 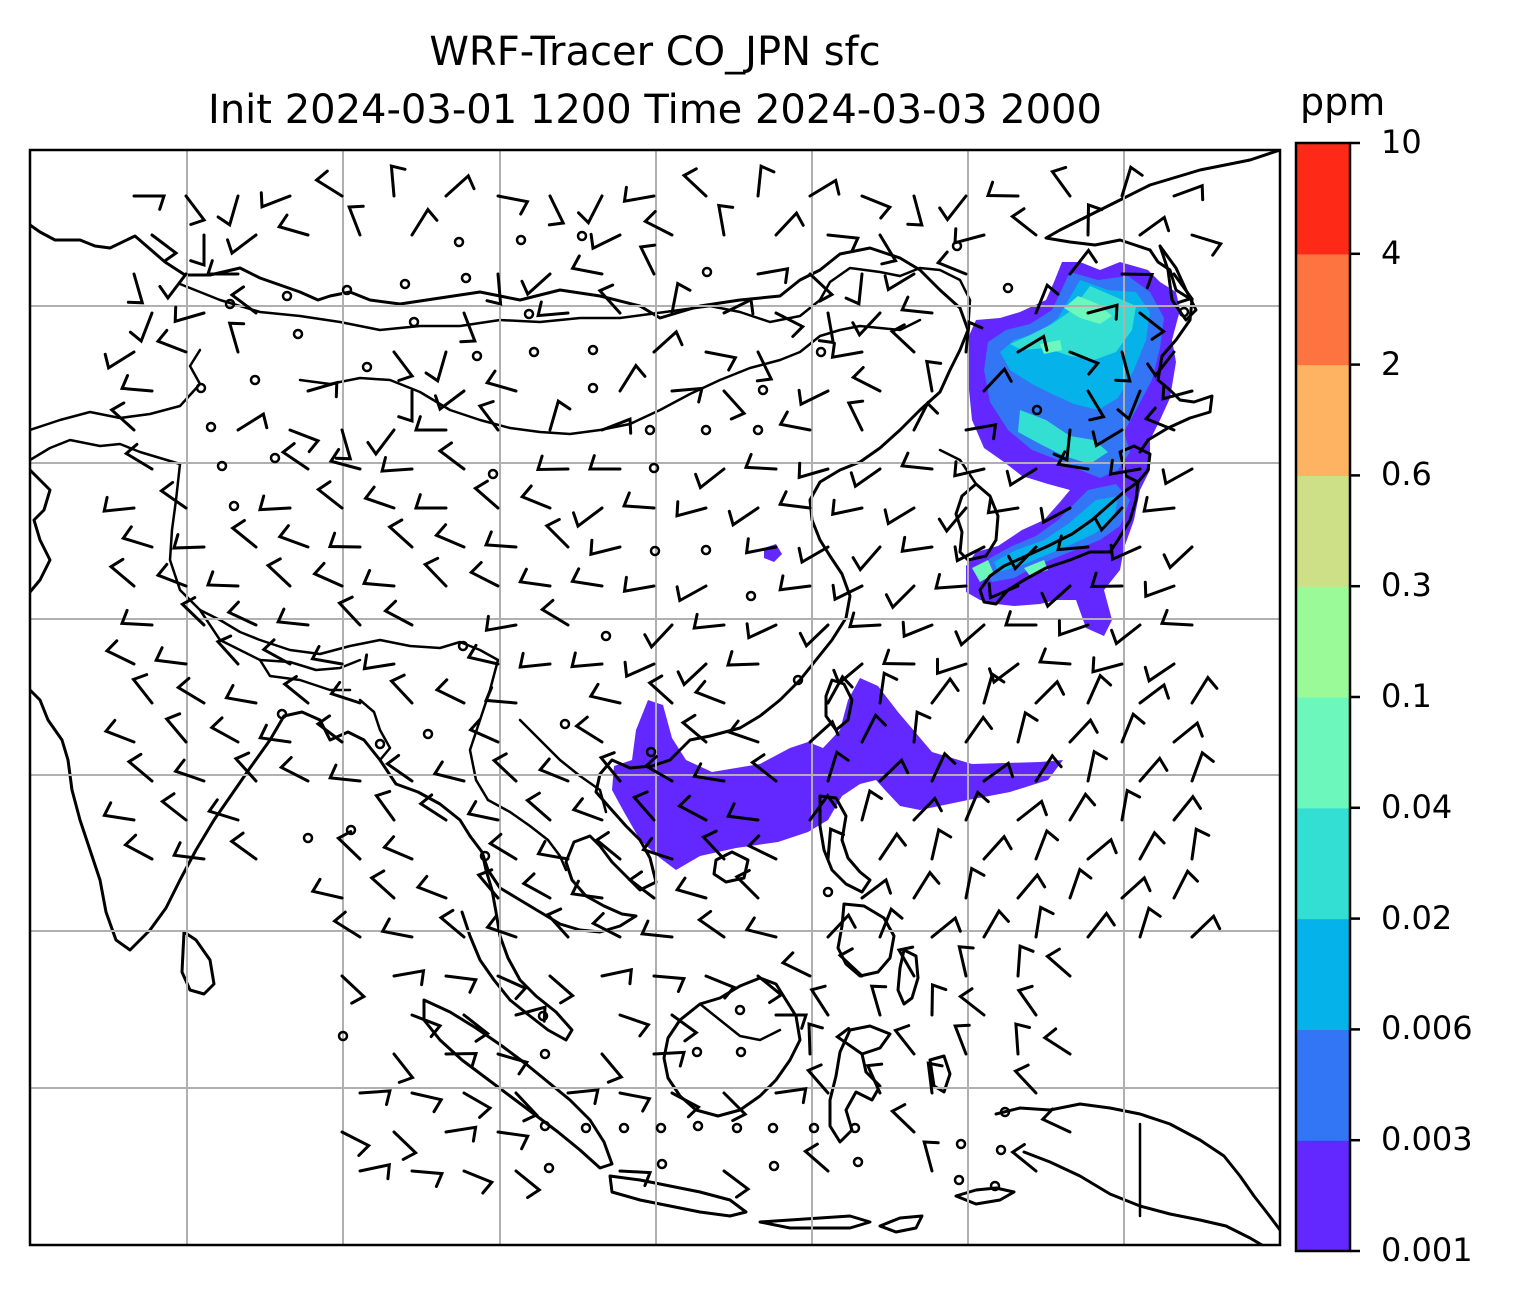 What do you see at coordinates (1401, 142) in the screenshot?
I see `colorbar-tick-label: 10` at bounding box center [1401, 142].